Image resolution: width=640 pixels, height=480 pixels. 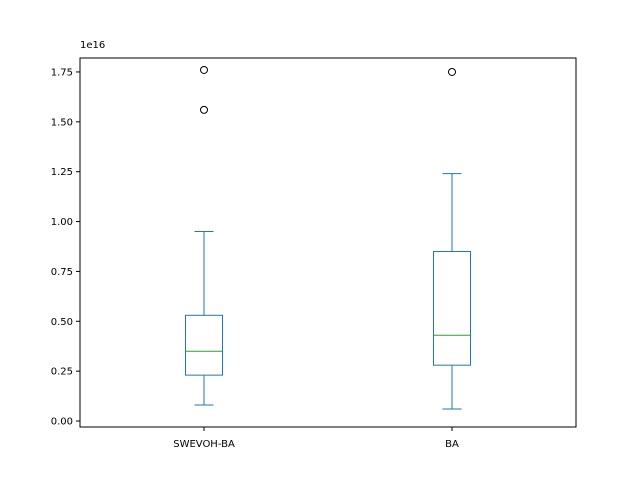 I want to click on box-swevoh-ba, so click(x=204, y=235).